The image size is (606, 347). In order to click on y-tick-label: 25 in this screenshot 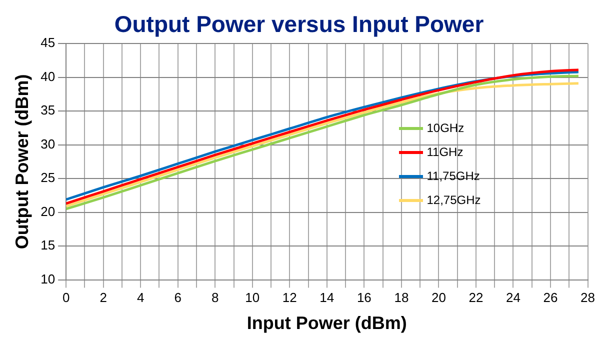, I will do `click(48, 178)`.